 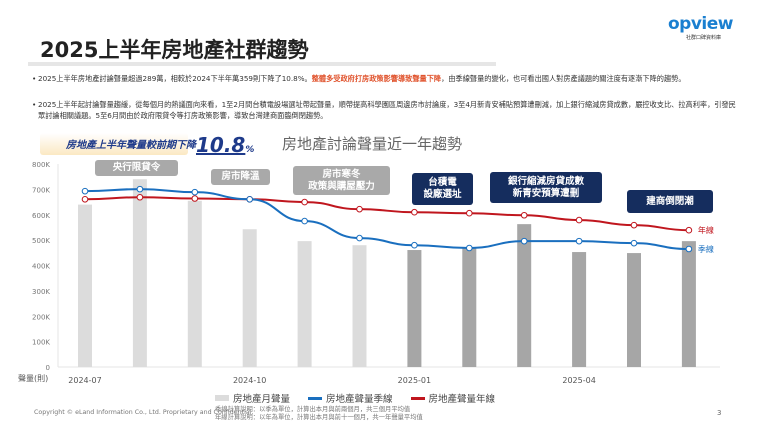 I want to click on x-tick-label: 2025-01, so click(x=414, y=380).